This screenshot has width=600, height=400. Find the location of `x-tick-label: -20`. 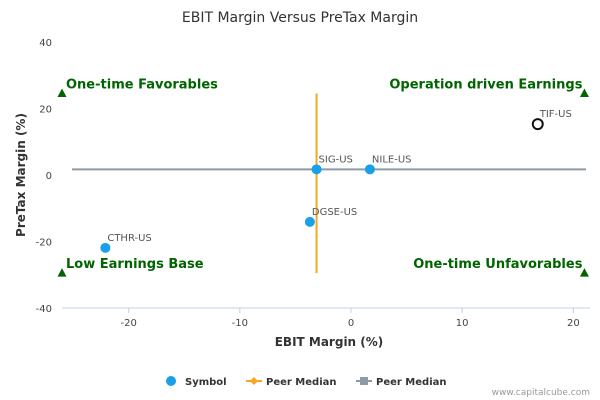

x-tick-label: -20 is located at coordinates (129, 323).